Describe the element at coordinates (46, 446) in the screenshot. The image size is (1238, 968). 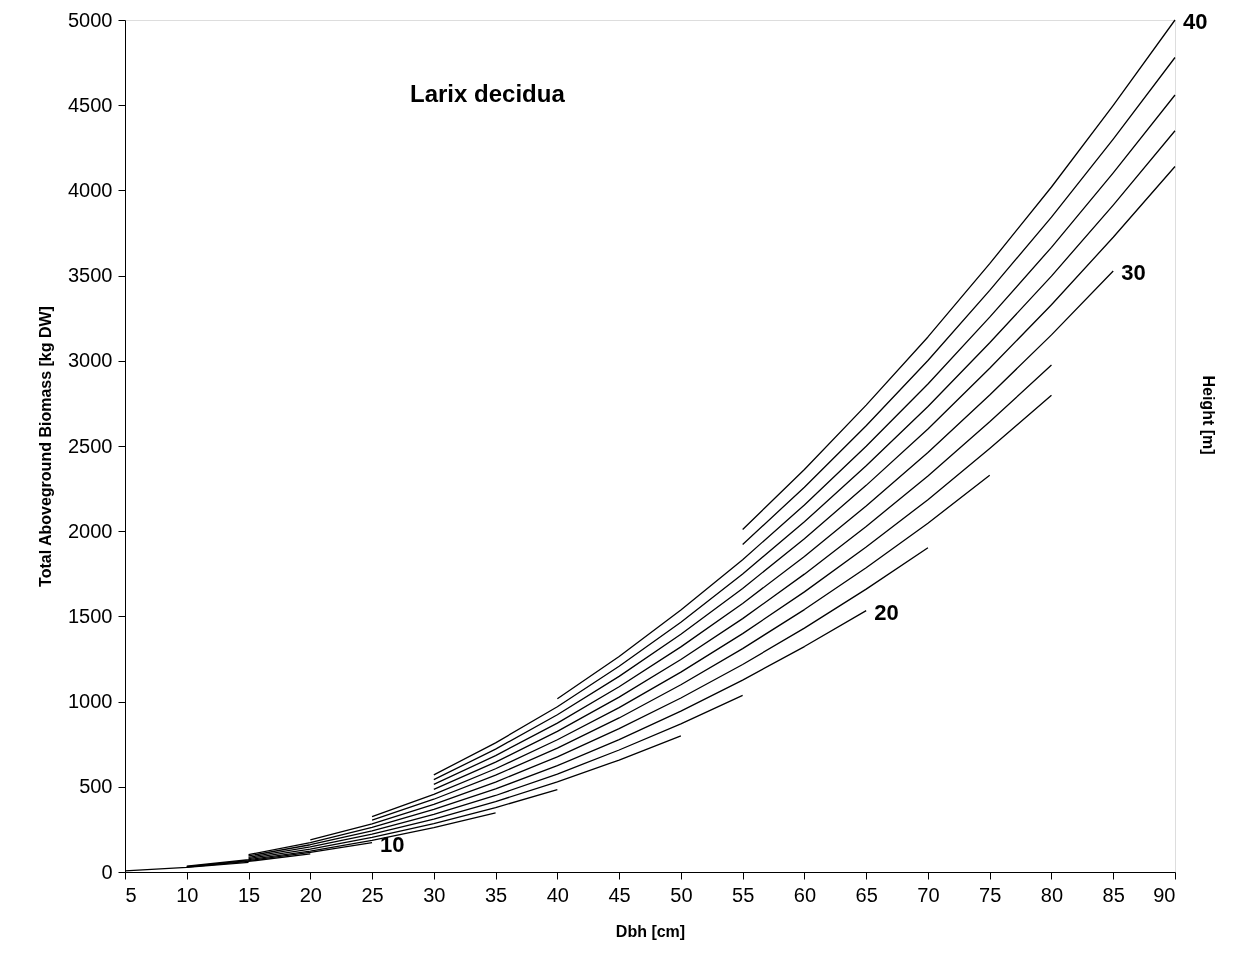
I see `y-axis-title: Total Aboveground Biomass [kg DW]` at that location.